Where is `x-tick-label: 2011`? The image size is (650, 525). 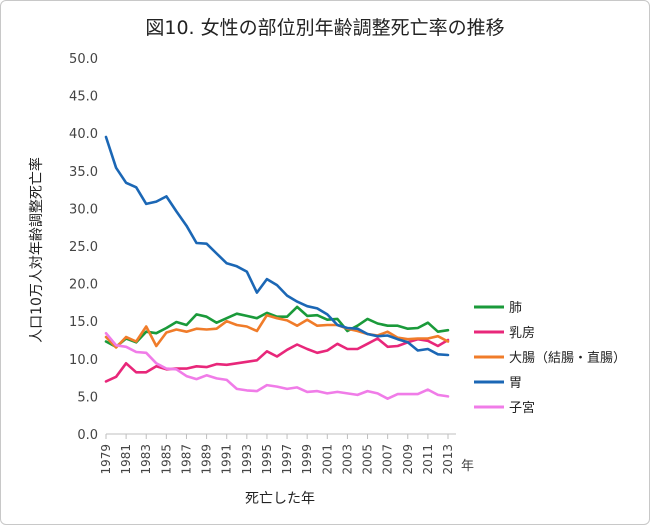 x-tick-label: 2011 is located at coordinates (428, 459).